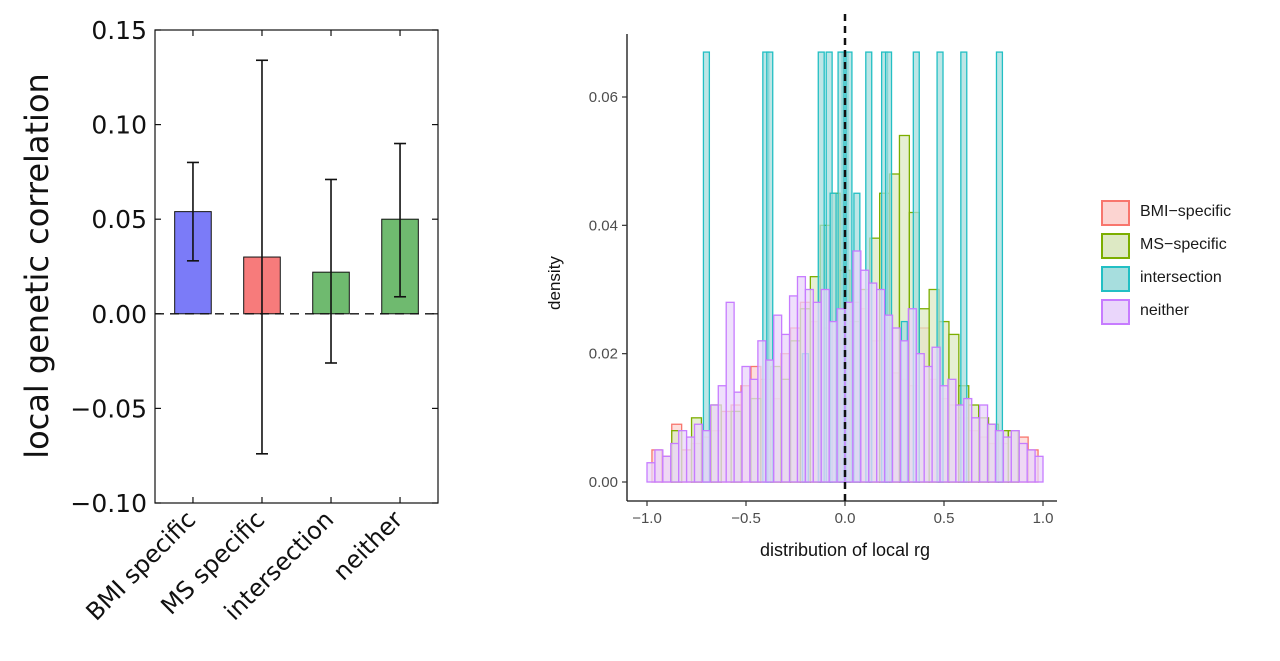 The width and height of the screenshot is (1280, 661). What do you see at coordinates (647, 518) in the screenshot?
I see `right-x-tick-label: −1.0` at bounding box center [647, 518].